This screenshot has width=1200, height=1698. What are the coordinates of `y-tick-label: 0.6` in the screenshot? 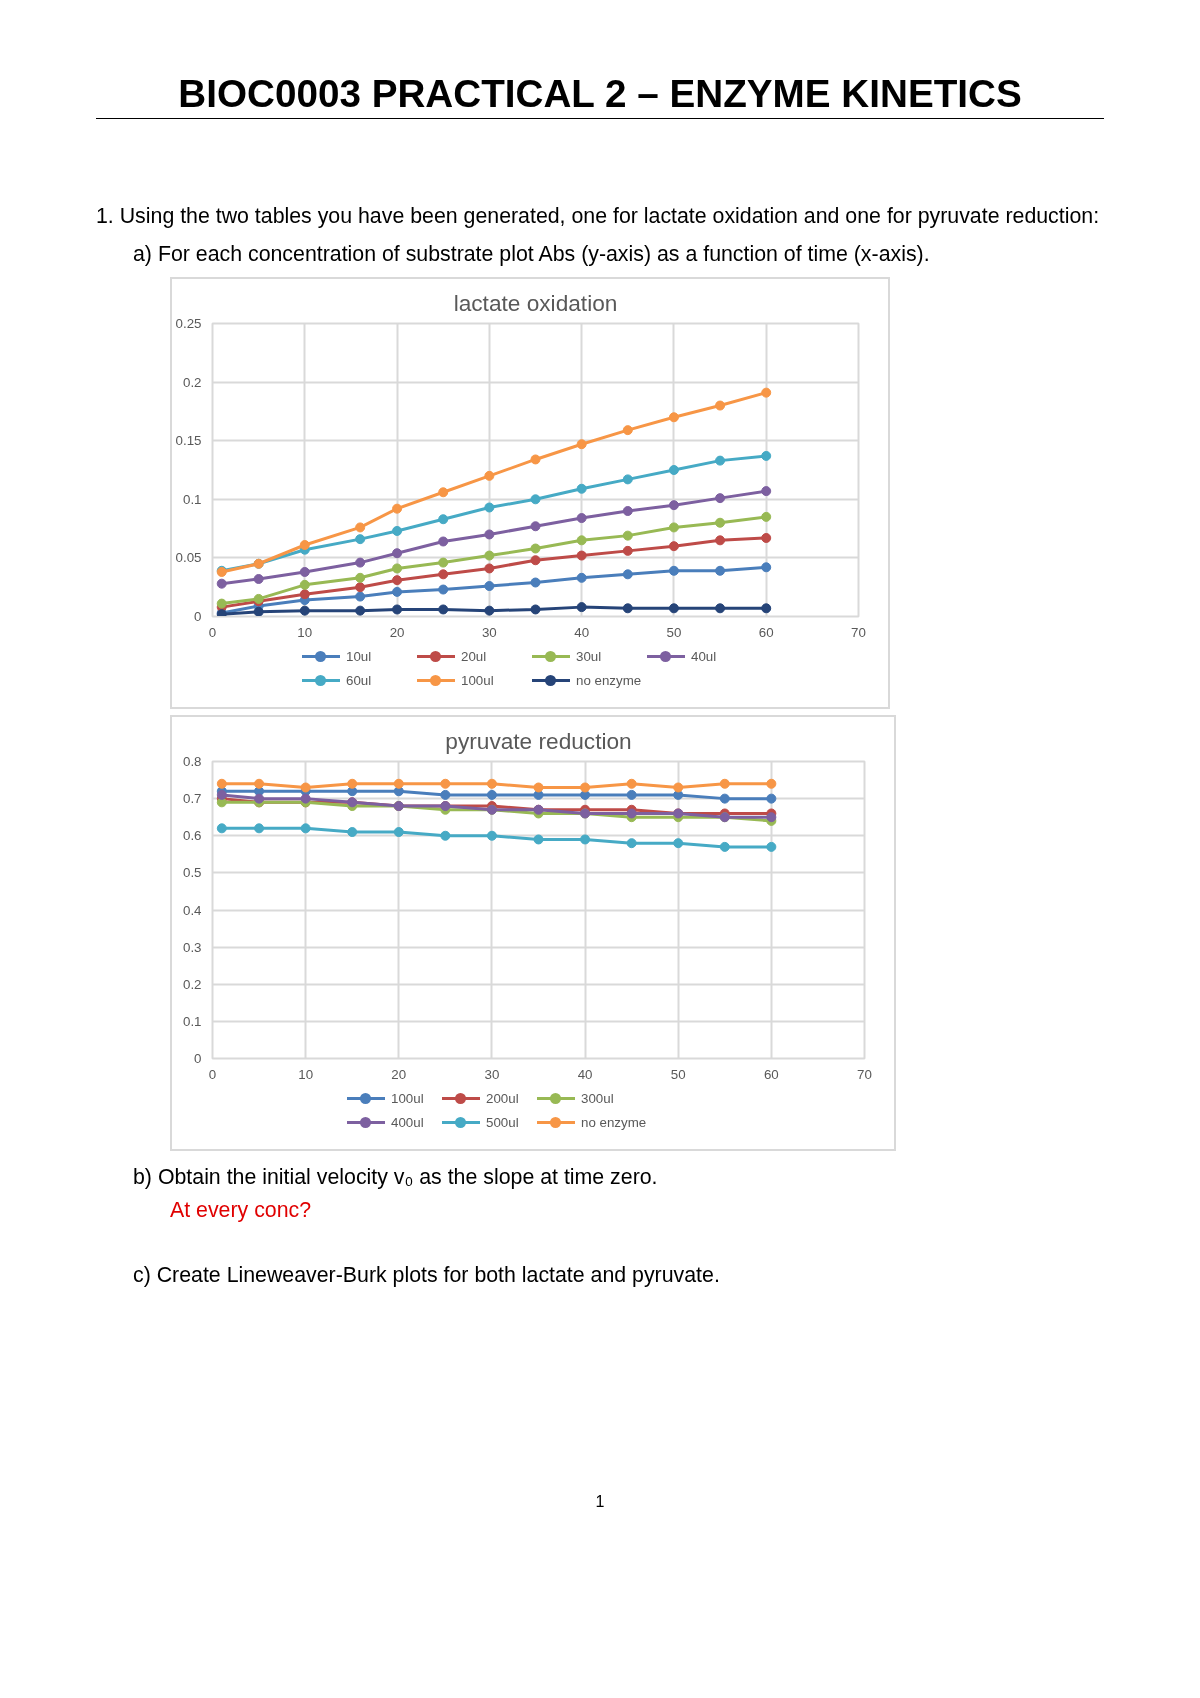 It's located at (192, 836).